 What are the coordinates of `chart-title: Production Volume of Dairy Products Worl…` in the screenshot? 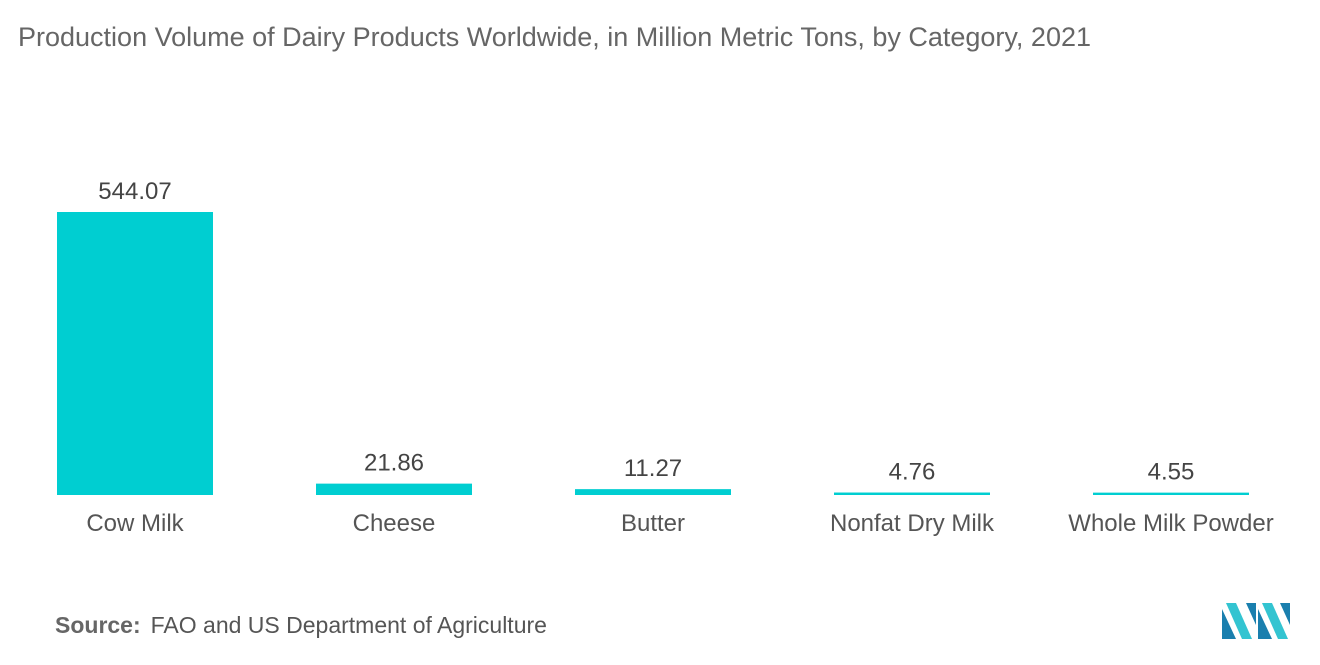 It's located at (554, 37).